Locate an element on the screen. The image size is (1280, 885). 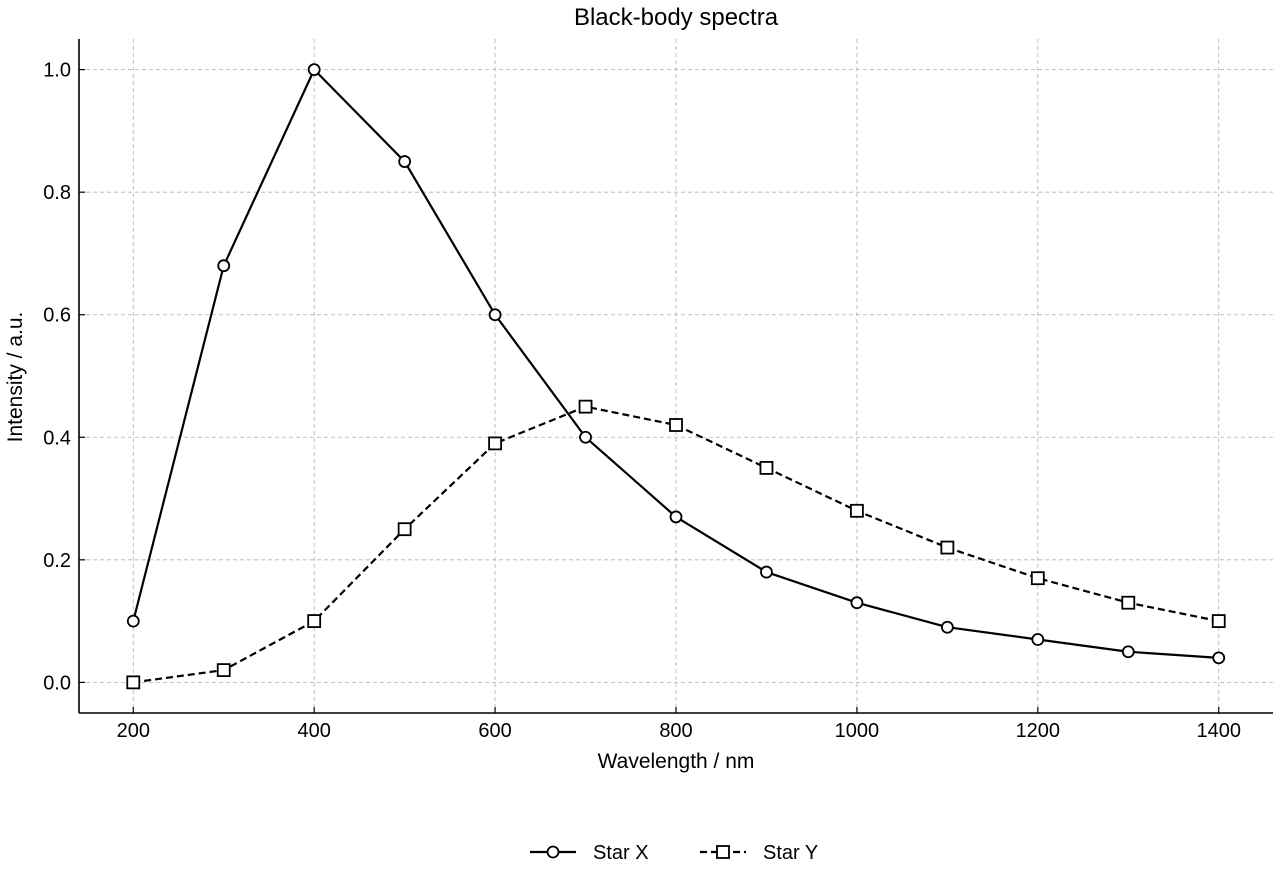
y-tick-label: 1.0 is located at coordinates (57, 71).